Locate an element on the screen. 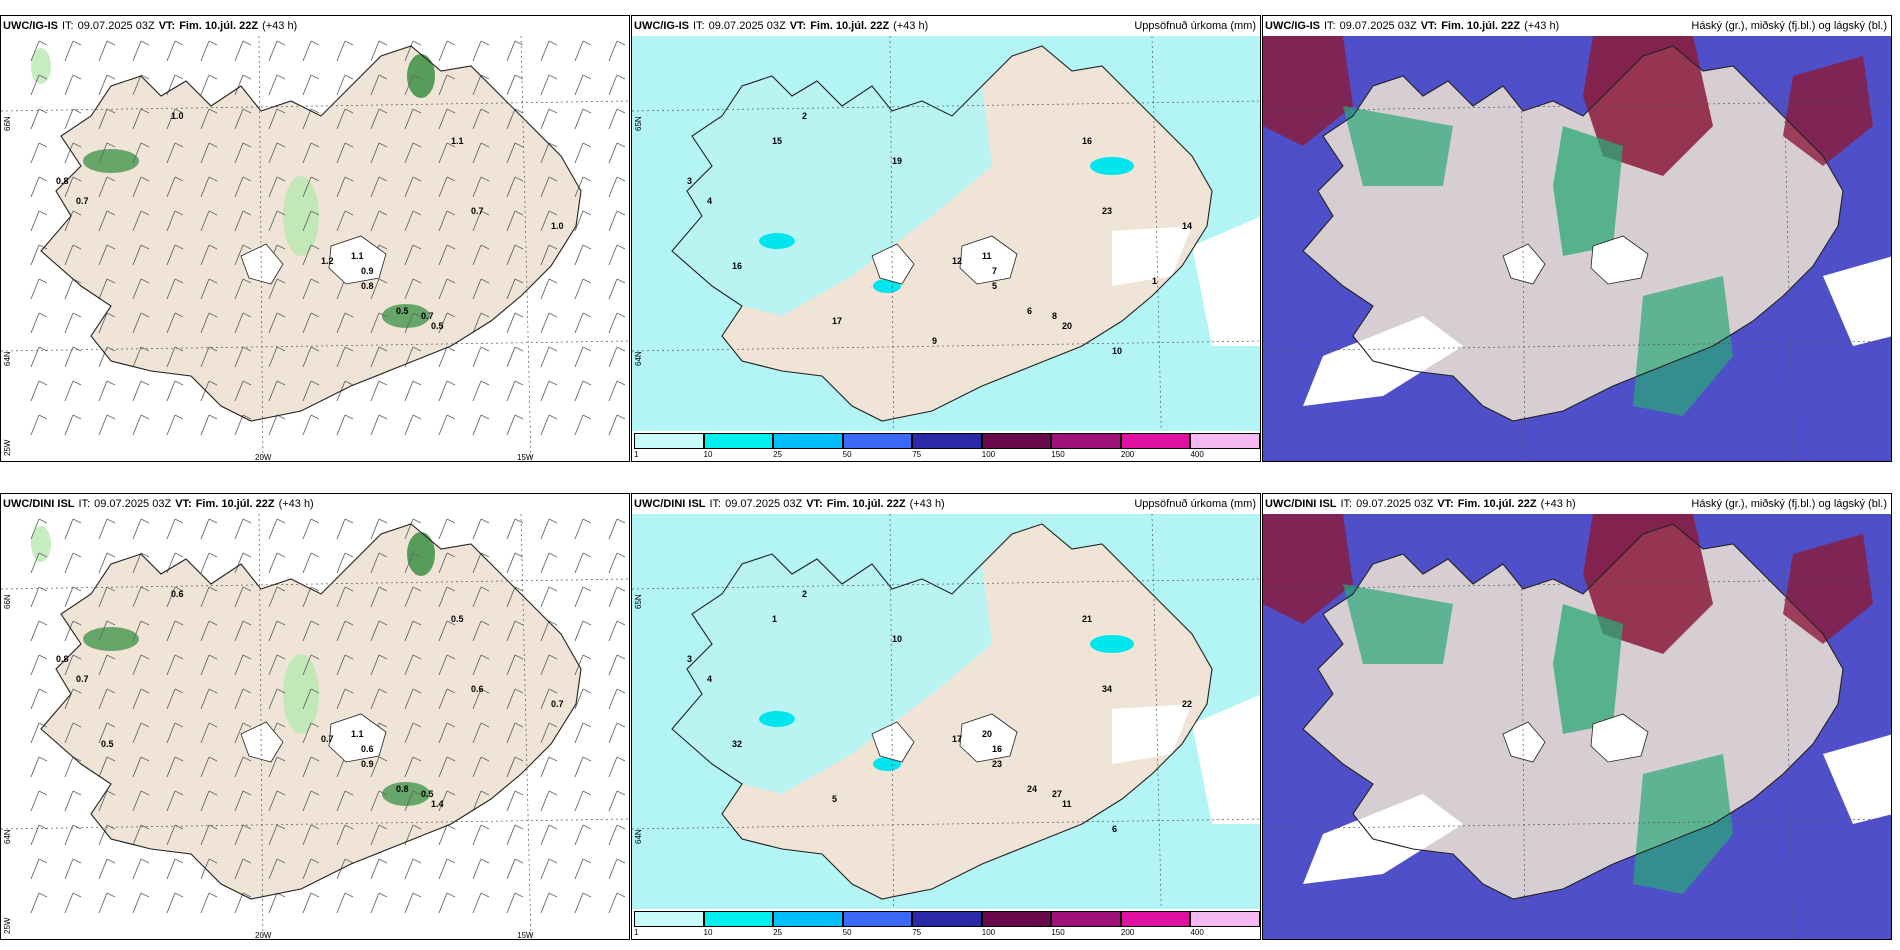  value-label: 11 is located at coordinates (1067, 804).